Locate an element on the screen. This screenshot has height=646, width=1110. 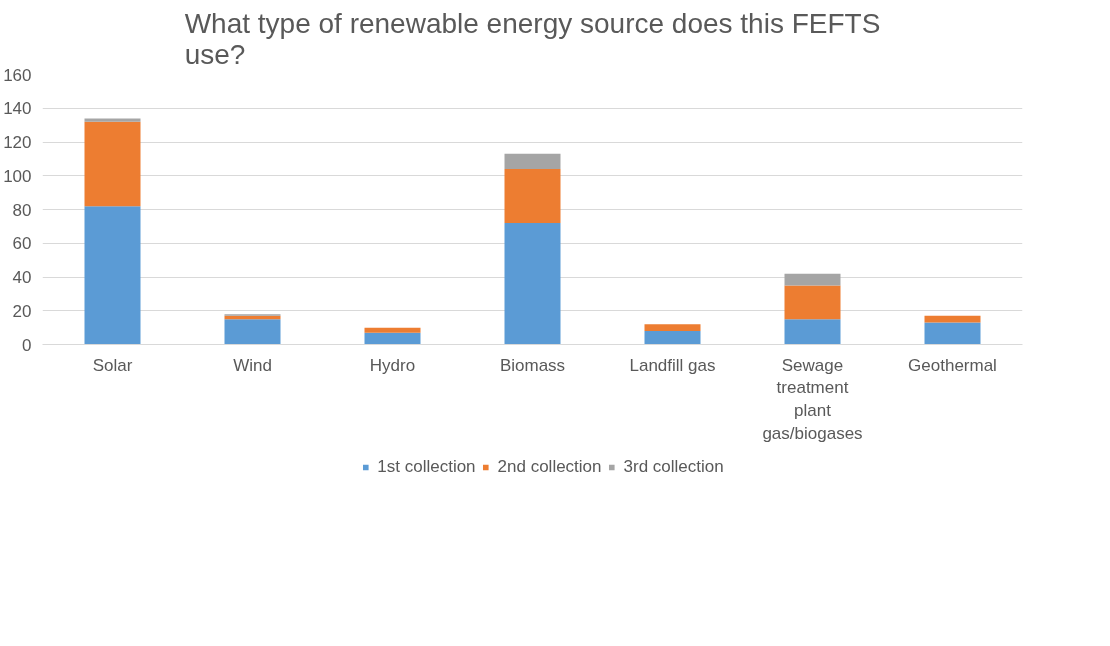
y-tick-label: 40 is located at coordinates (22, 277).